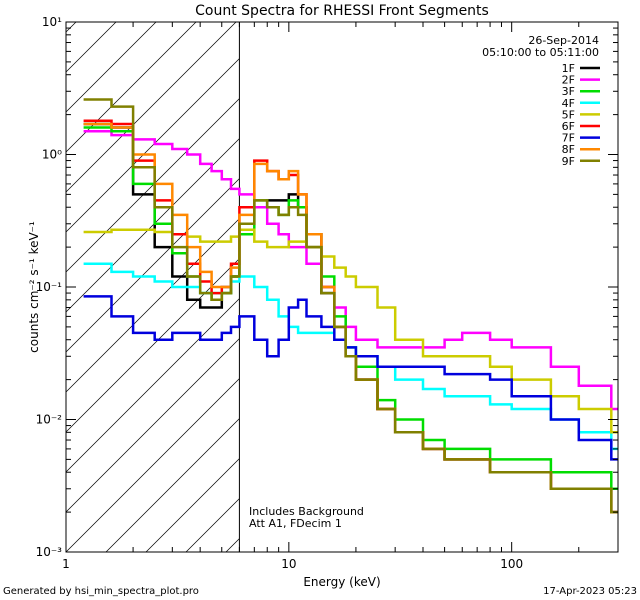 Image resolution: width=640 pixels, height=600 pixels. I want to click on y-tick-label: 10⁻², so click(49, 420).